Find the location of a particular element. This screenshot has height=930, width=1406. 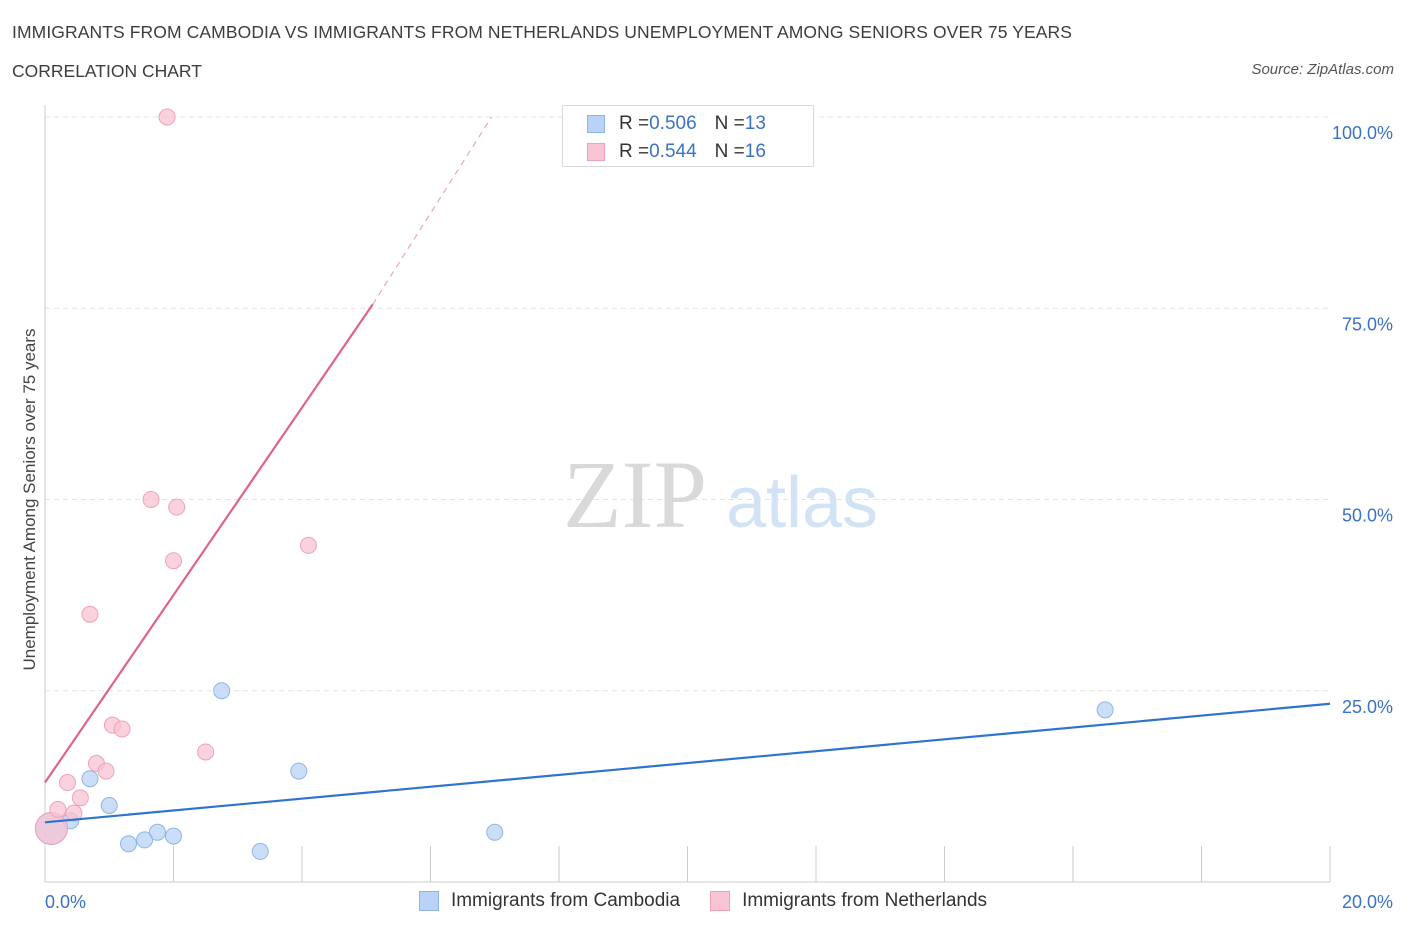

source-note: Source: ZipAtlas.com is located at coordinates (1322, 69).